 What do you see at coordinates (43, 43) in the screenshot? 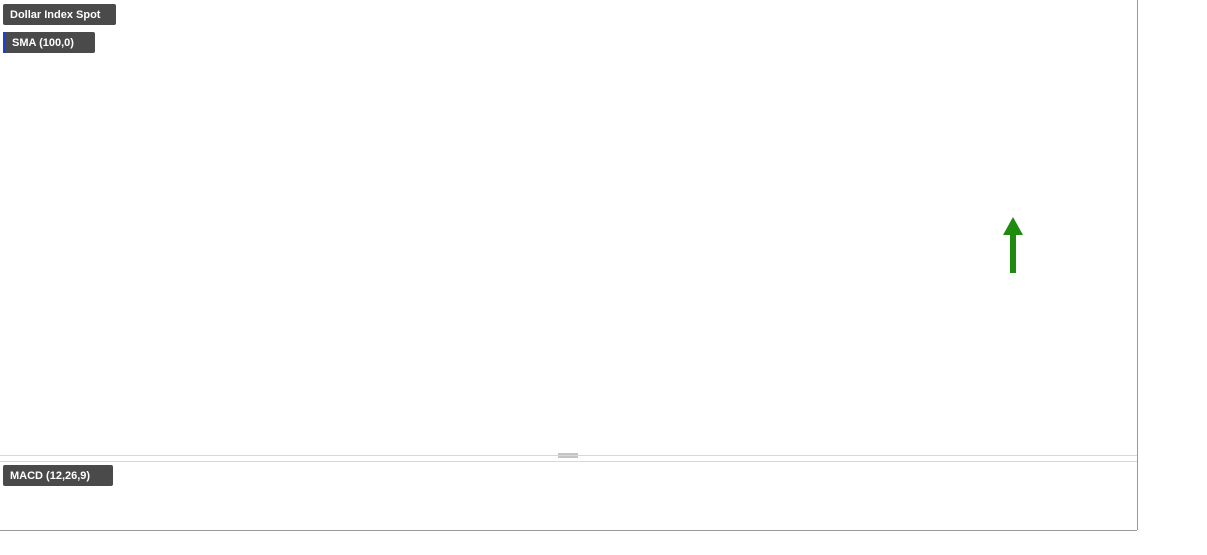
I see `legend-entry: SMA (100,0)` at bounding box center [43, 43].